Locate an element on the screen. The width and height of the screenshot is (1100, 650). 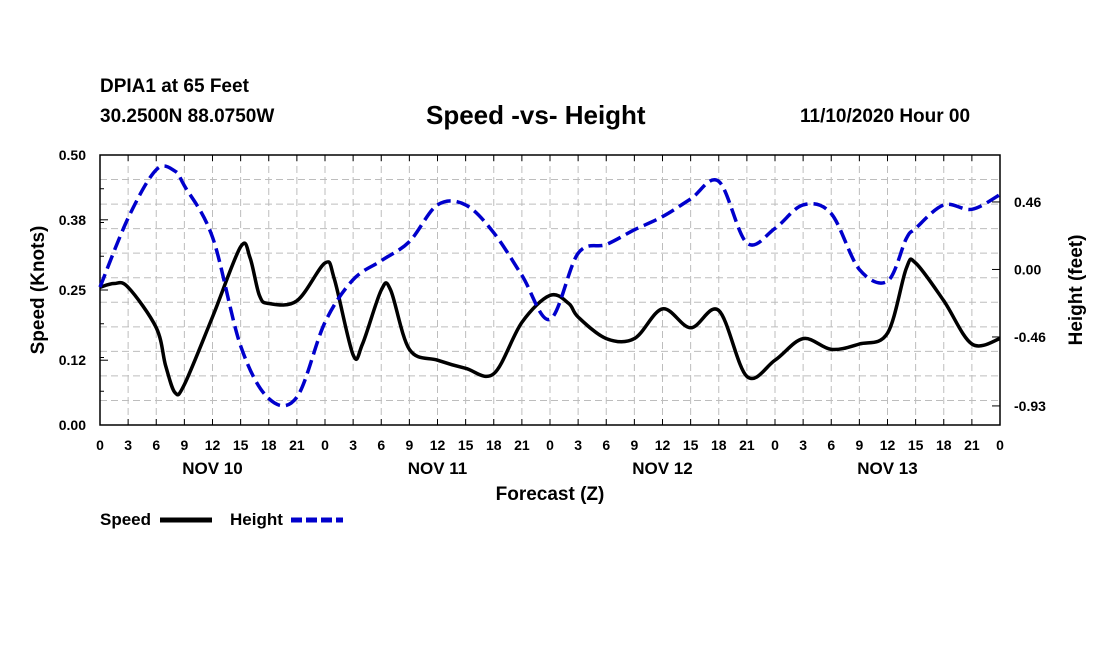
y-axis-title: Speed (Knots) is located at coordinates (38, 290).